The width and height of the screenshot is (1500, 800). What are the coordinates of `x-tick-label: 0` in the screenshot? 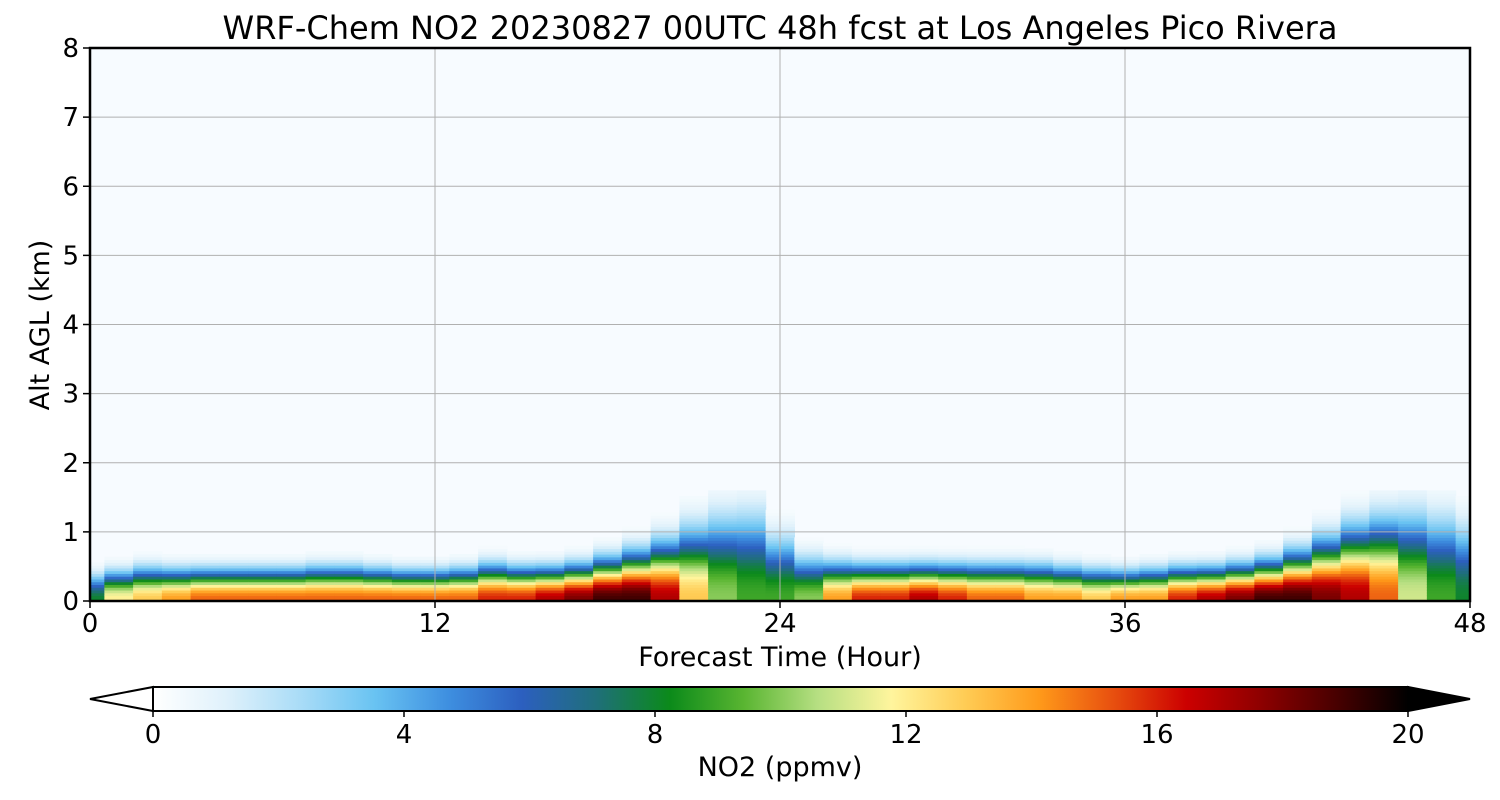 It's located at (90, 624).